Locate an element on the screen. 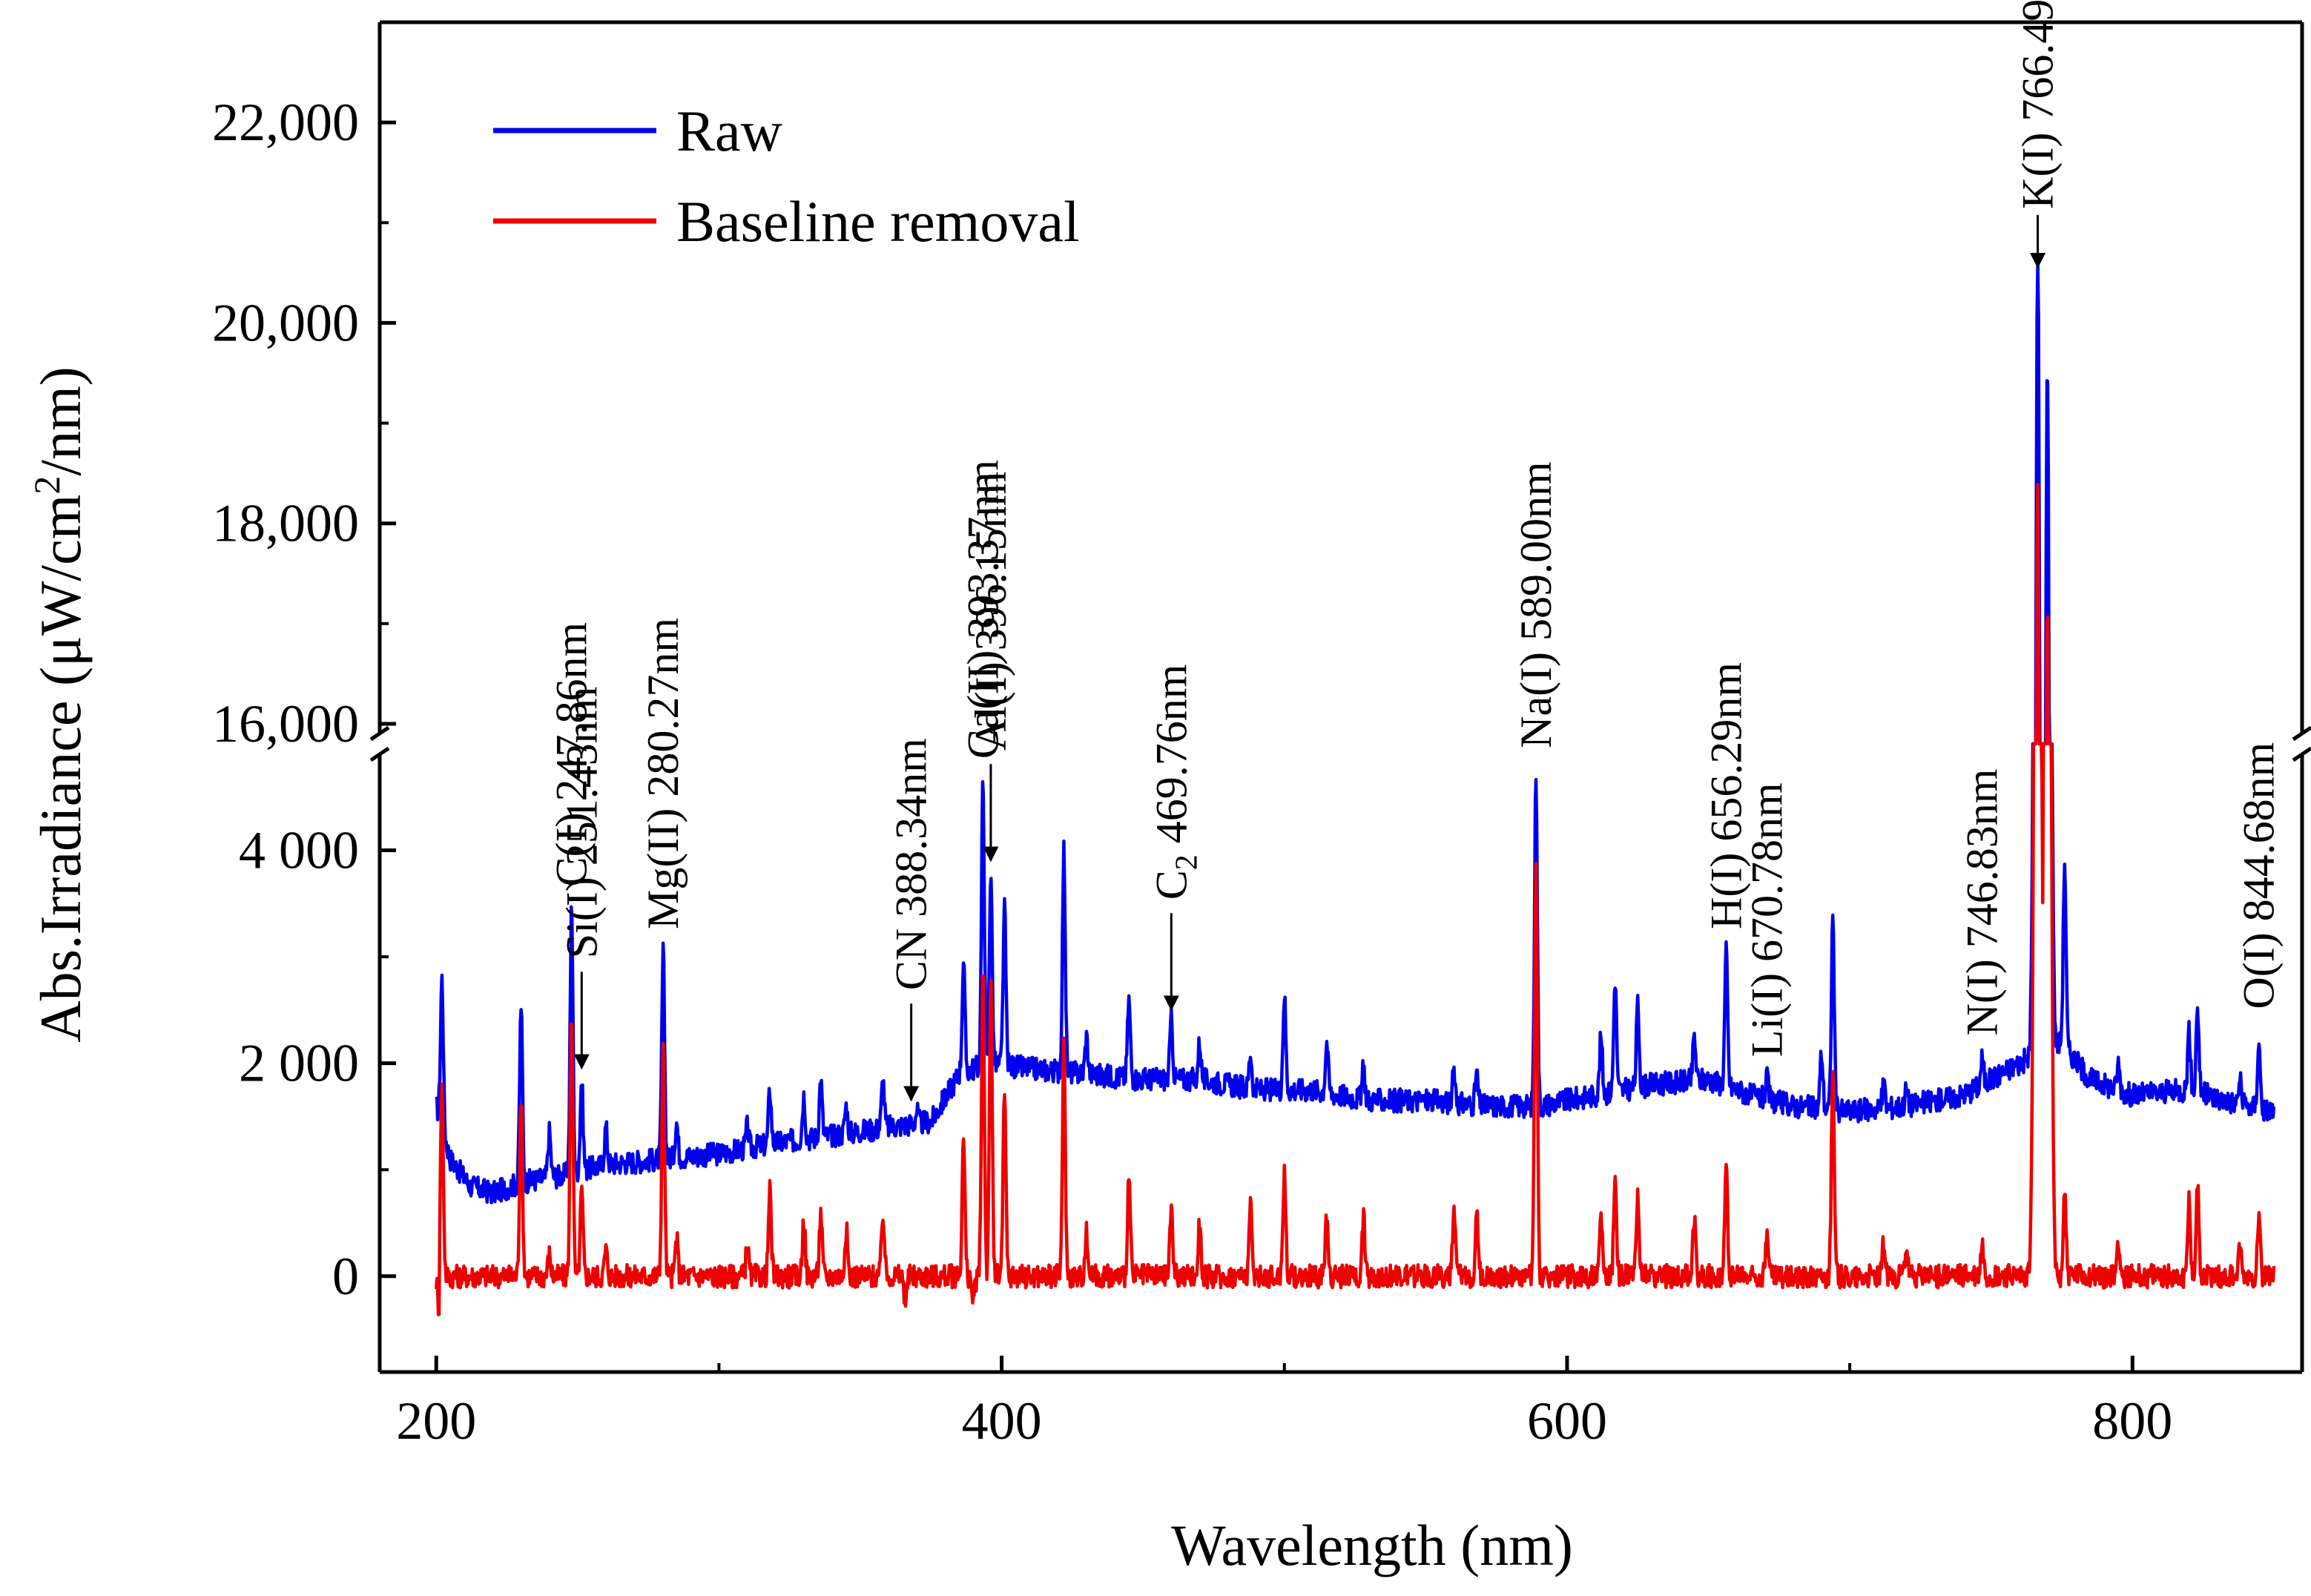 This screenshot has height=1596, width=2311. y-tick-label: 0 is located at coordinates (345, 1276).